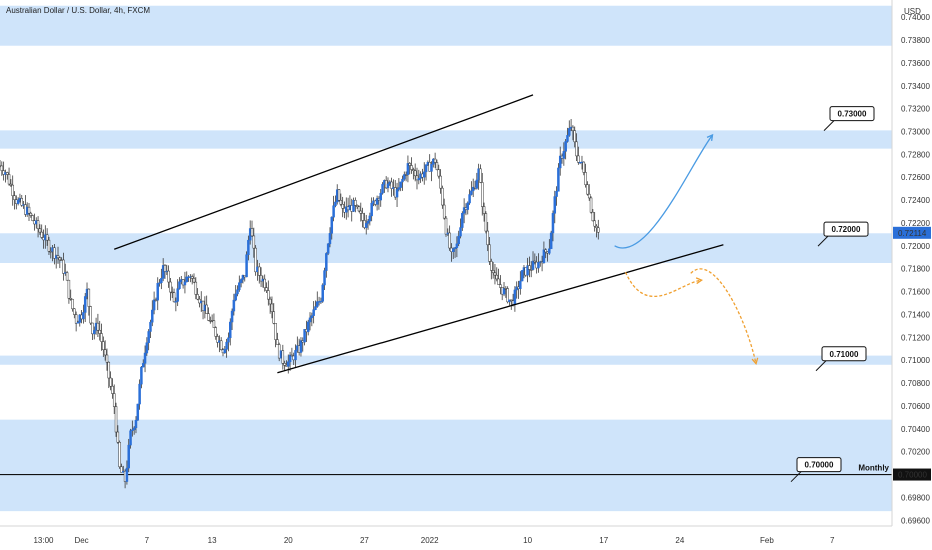 The image size is (932, 550). What do you see at coordinates (873, 468) in the screenshot?
I see `monthly-level-label: Monthly` at bounding box center [873, 468].